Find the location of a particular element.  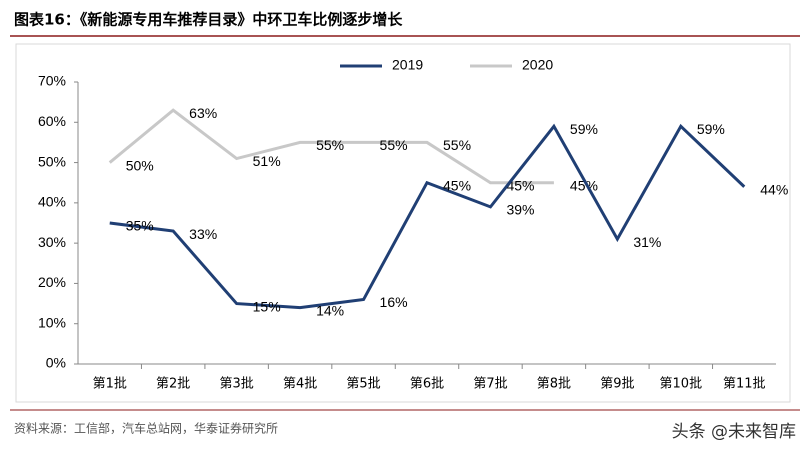

x-tick-label: 第11批 is located at coordinates (744, 384).